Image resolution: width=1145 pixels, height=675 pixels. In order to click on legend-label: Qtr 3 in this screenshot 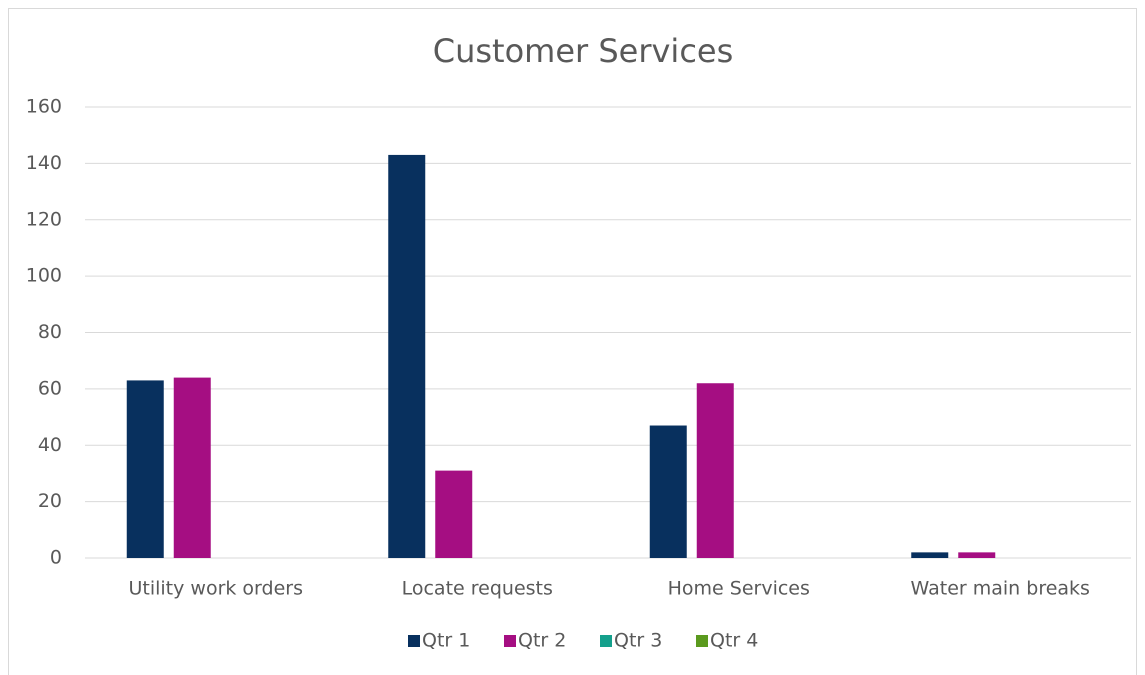, I will do `click(638, 641)`.